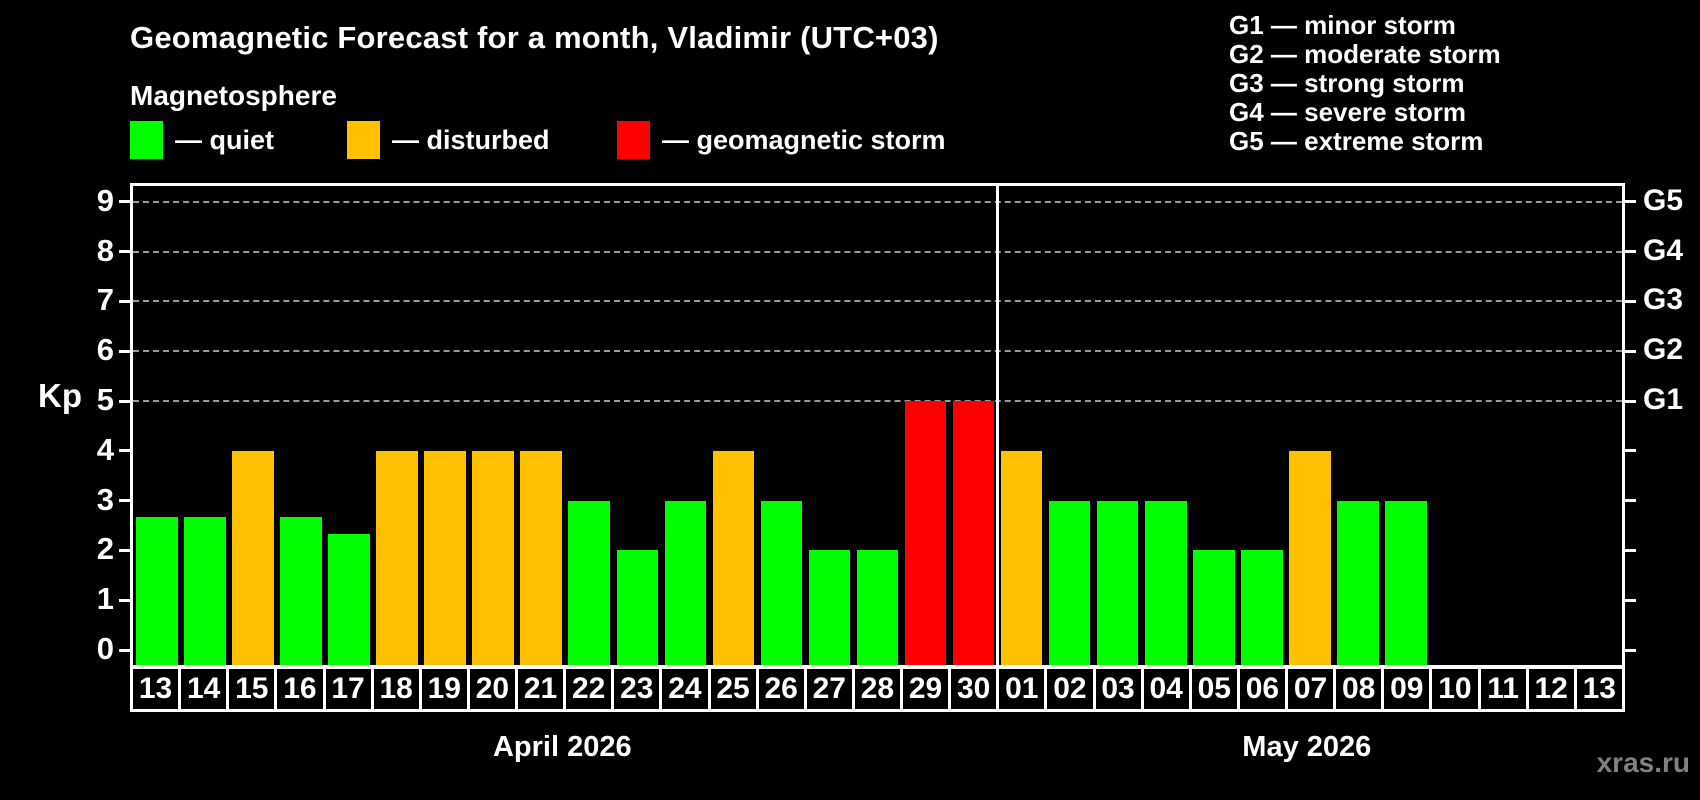 The height and width of the screenshot is (800, 1700). I want to click on day-cell: 08, so click(1359, 689).